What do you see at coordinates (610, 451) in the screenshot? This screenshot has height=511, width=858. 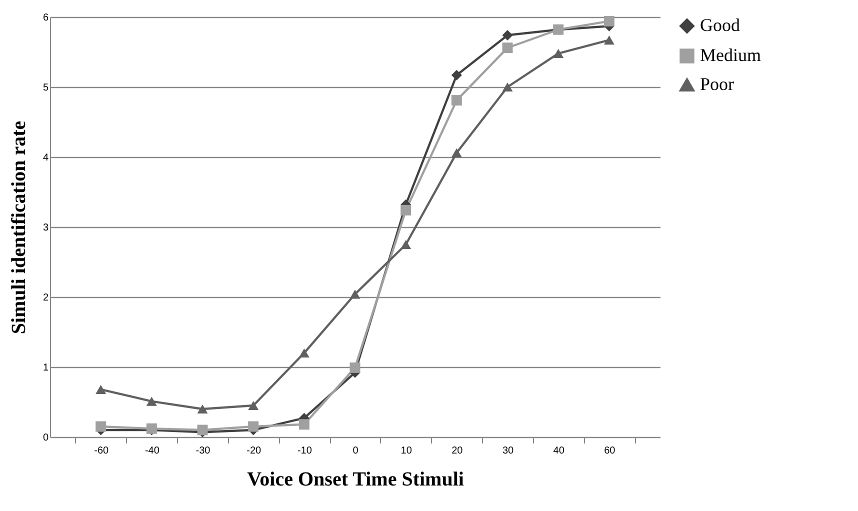 I see `x-tick-label: 60` at bounding box center [610, 451].